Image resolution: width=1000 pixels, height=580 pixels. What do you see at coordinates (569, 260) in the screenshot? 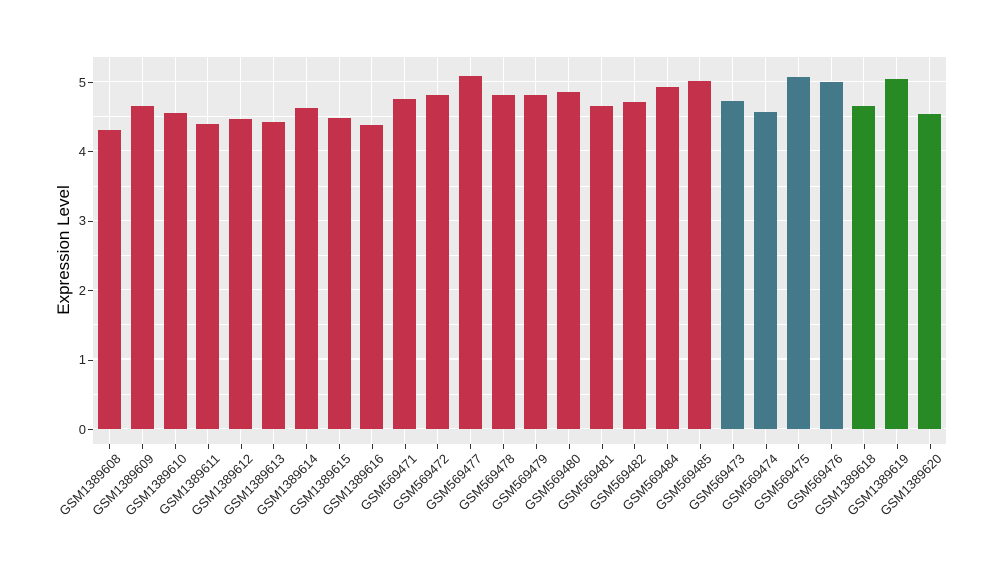
I see `bar-GSM569480` at bounding box center [569, 260].